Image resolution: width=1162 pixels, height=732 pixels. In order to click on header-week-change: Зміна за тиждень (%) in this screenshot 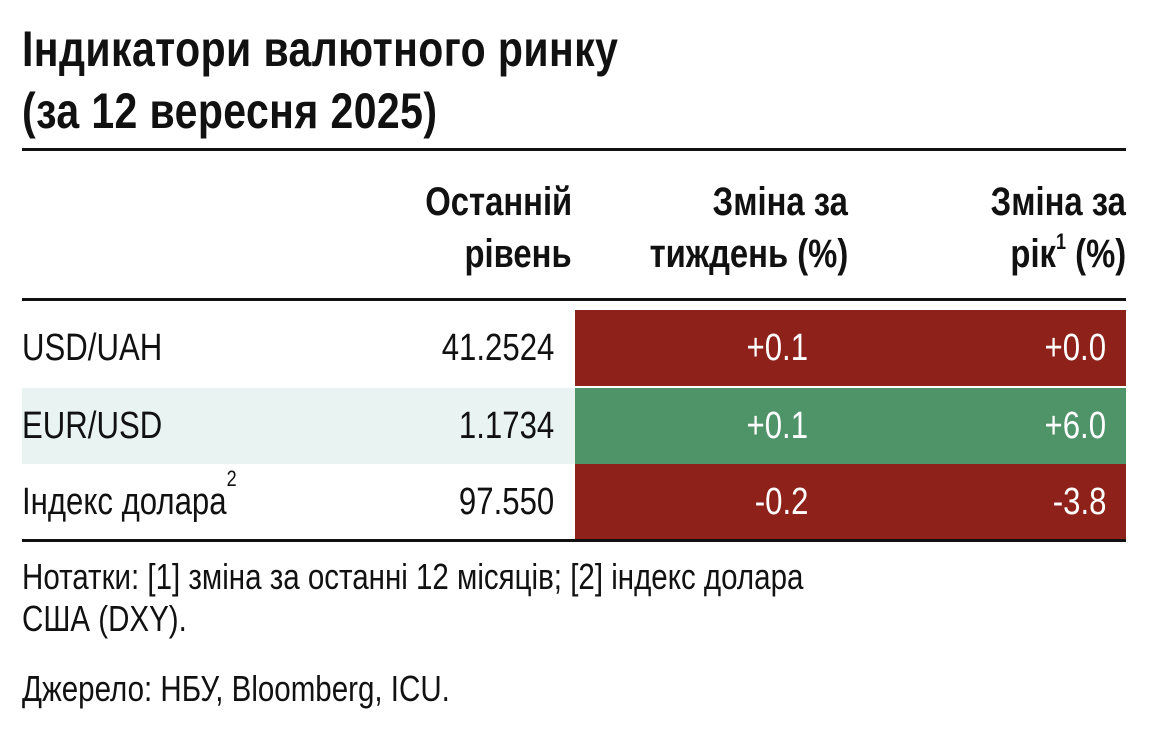, I will do `click(748, 228)`.